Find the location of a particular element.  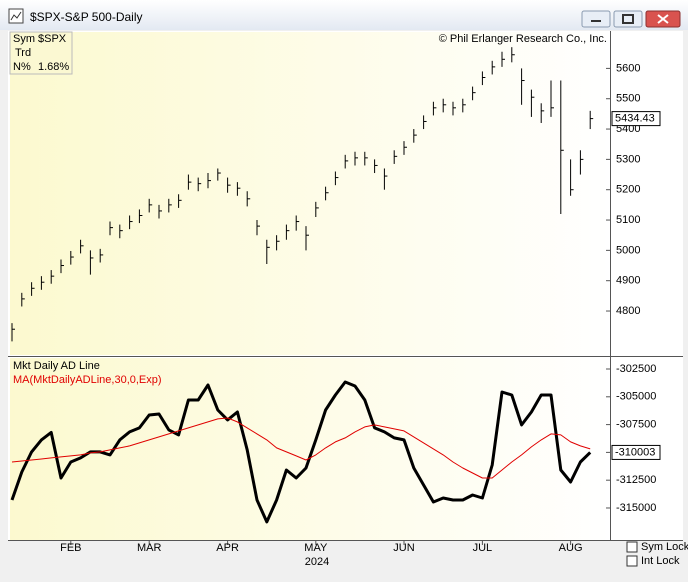

title-bar is located at coordinates (344, 15).